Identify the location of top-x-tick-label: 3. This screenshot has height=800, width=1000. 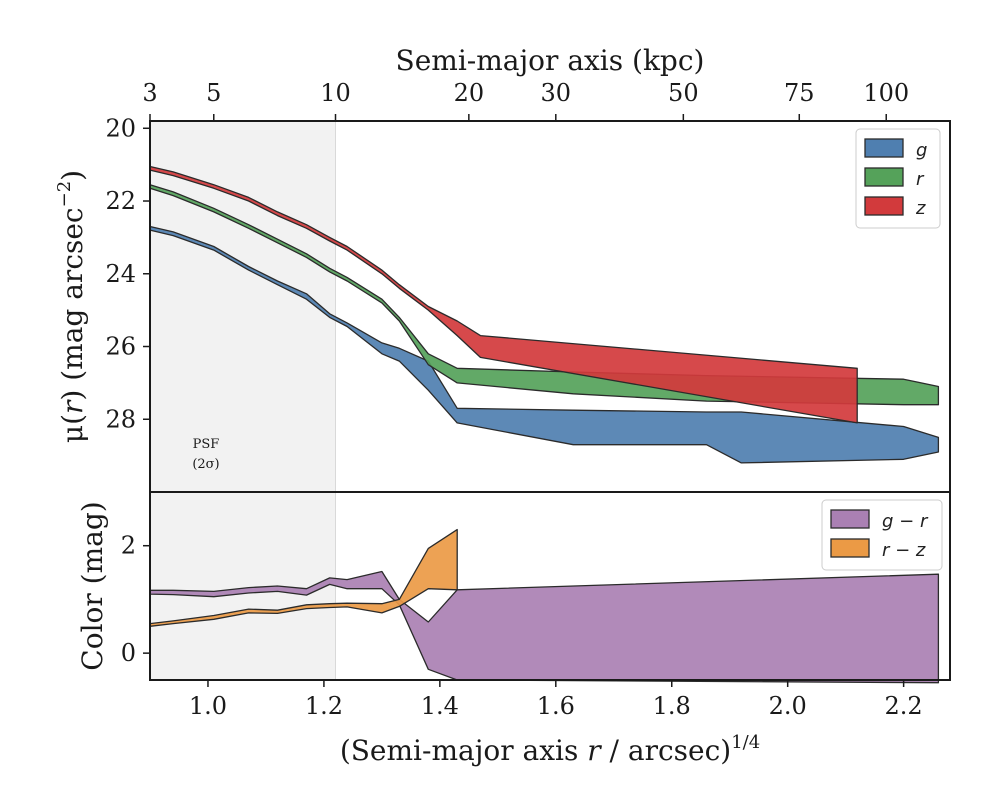
(149, 93).